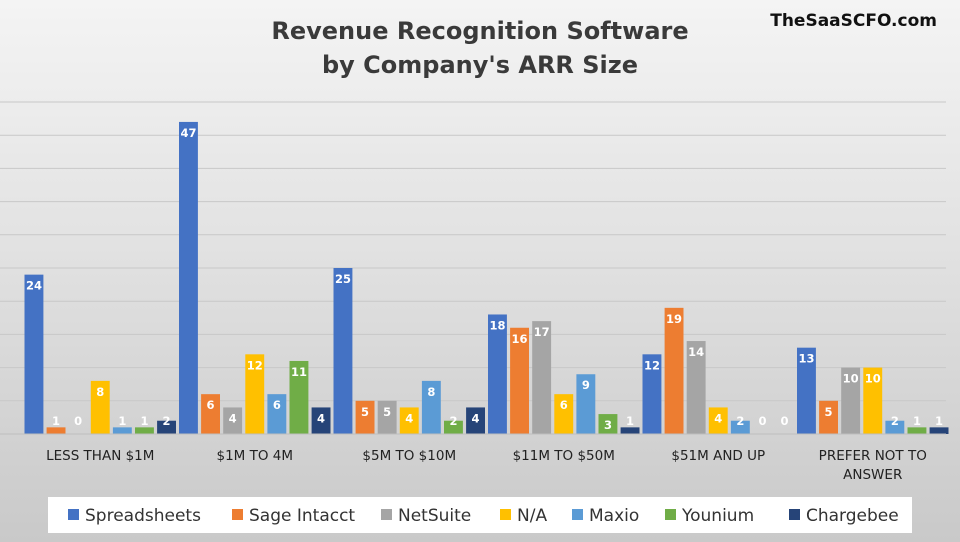 This screenshot has height=542, width=960. What do you see at coordinates (409, 456) in the screenshot?
I see `category-label: $5M TO $10M` at bounding box center [409, 456].